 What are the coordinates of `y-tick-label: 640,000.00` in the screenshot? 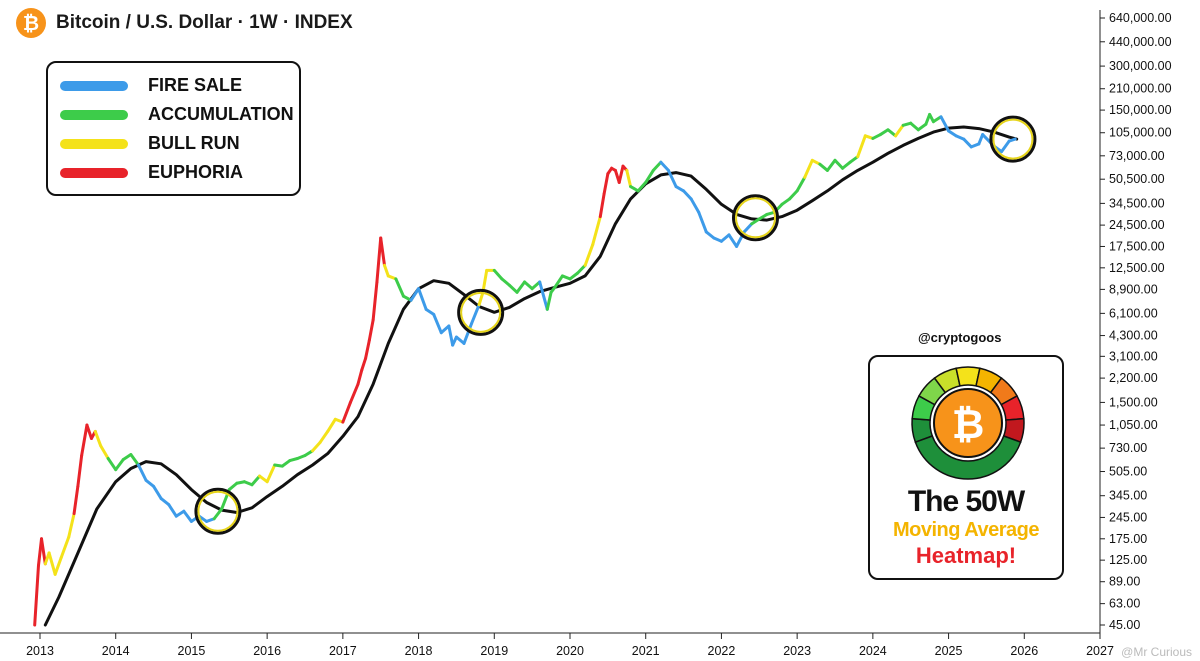 It's located at (1140, 18).